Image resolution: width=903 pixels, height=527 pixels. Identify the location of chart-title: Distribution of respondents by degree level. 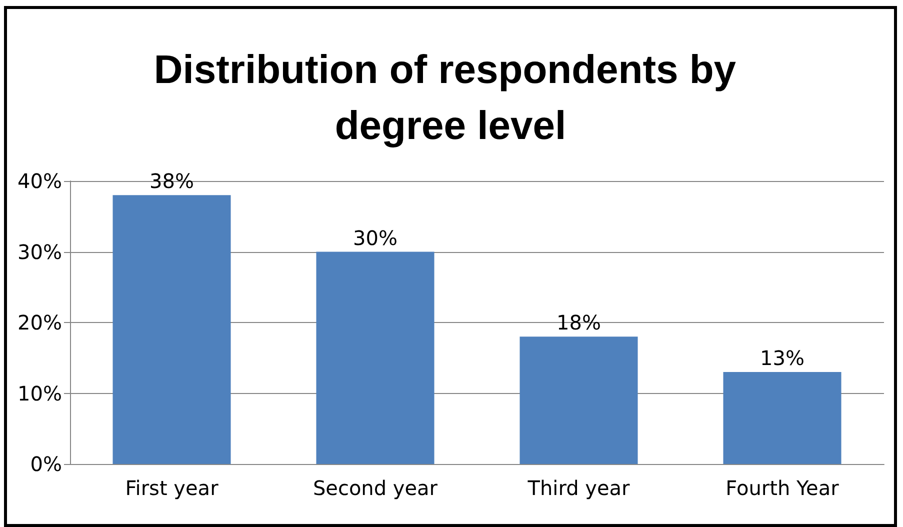
(451, 98).